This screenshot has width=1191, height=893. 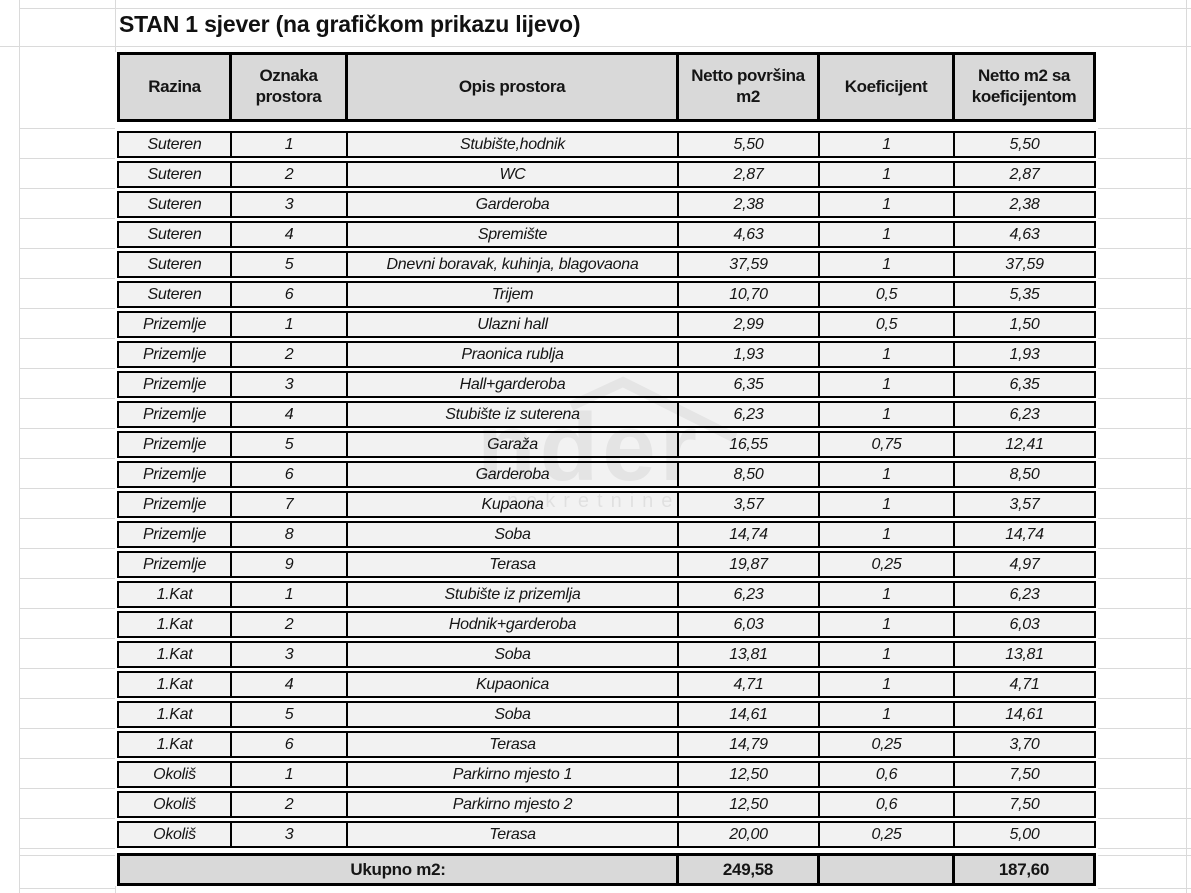 What do you see at coordinates (606, 774) in the screenshot?
I see `table-row: Okoliš 1 Parkirno mjesto 1 12,50 0,6 7,50` at bounding box center [606, 774].